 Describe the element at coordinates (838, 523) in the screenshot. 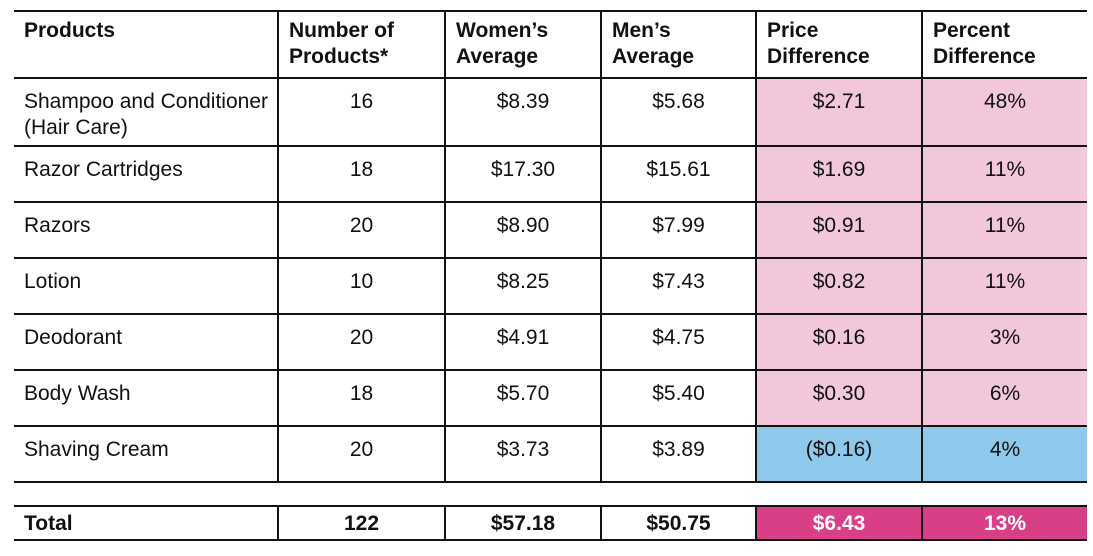

I see `total-price-difference: $6.43` at that location.